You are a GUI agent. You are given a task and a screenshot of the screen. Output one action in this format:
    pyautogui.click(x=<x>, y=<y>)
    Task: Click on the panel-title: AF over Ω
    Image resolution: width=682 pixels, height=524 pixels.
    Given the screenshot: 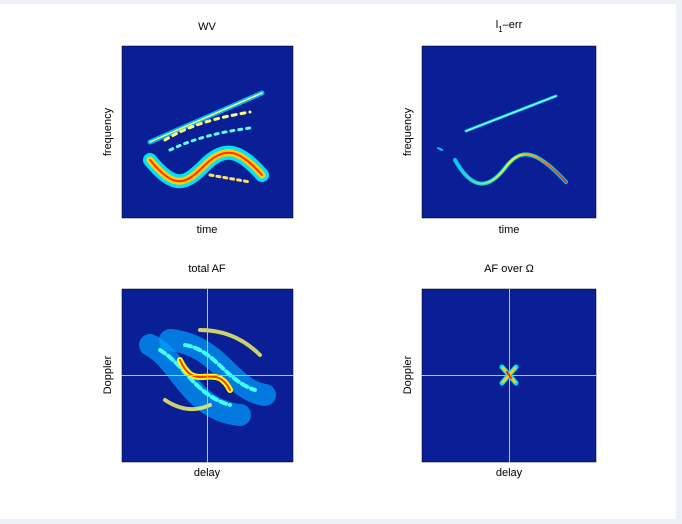 What is the action you would take?
    pyautogui.click(x=509, y=269)
    